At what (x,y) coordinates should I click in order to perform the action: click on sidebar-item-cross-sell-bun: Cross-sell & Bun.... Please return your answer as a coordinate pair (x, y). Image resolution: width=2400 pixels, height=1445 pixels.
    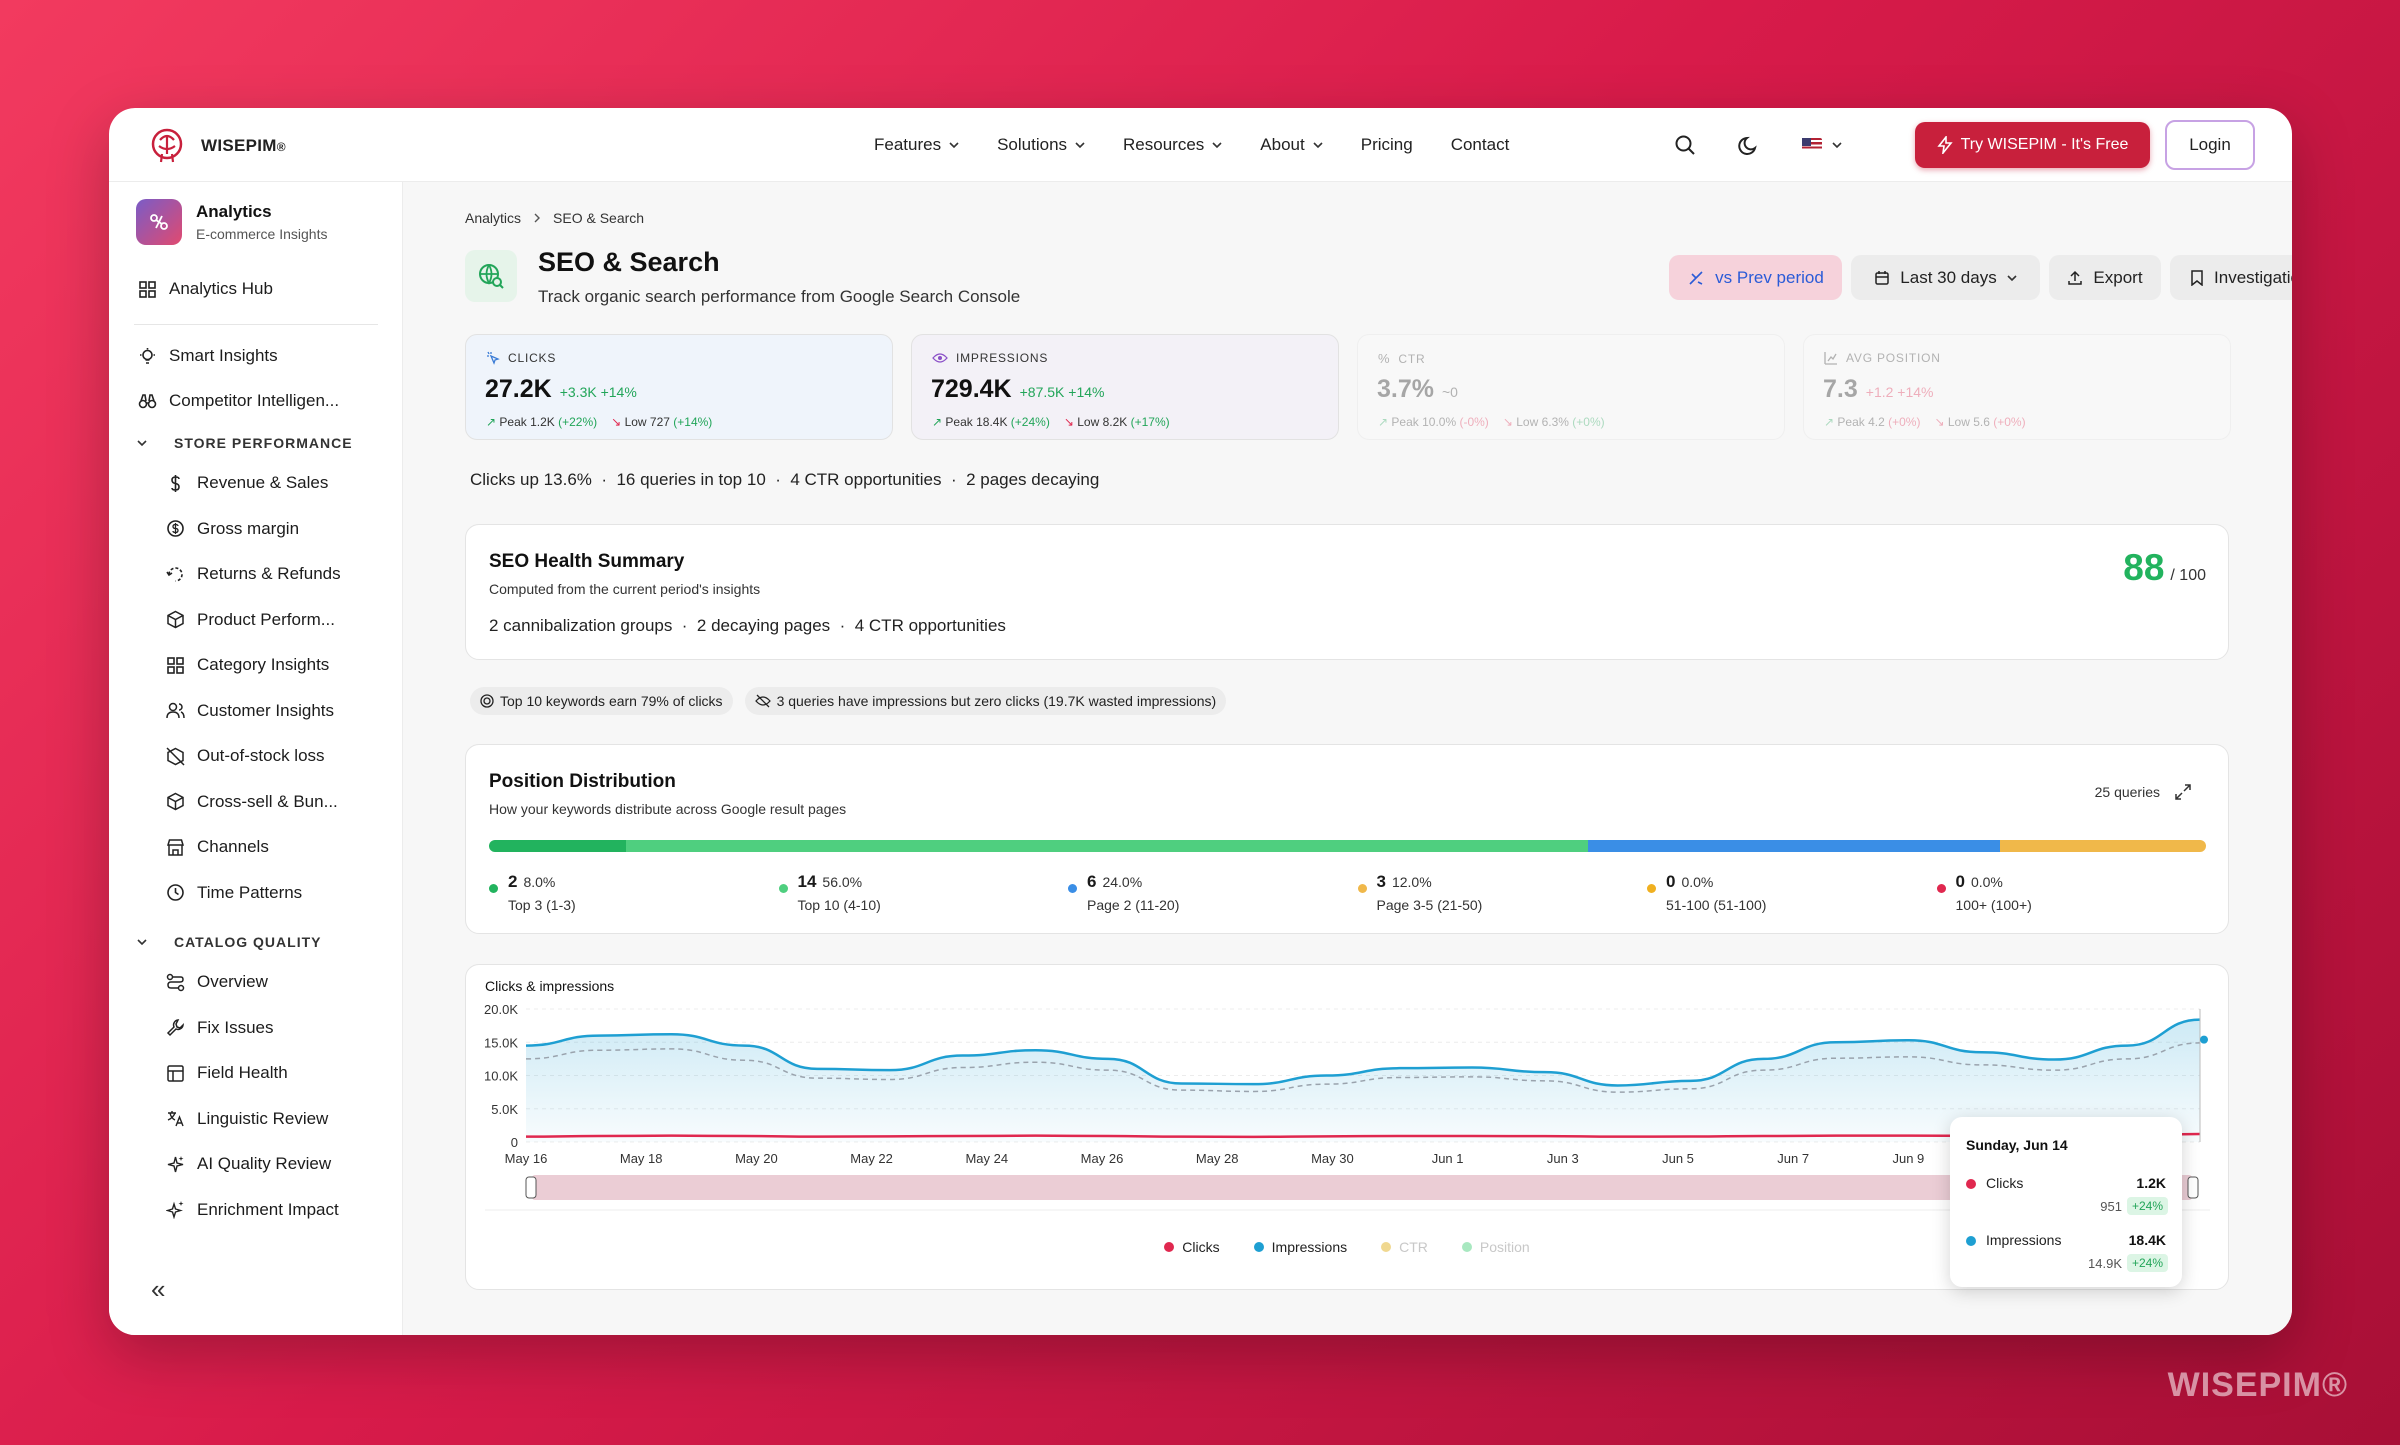
    Looking at the image, I should click on (252, 802).